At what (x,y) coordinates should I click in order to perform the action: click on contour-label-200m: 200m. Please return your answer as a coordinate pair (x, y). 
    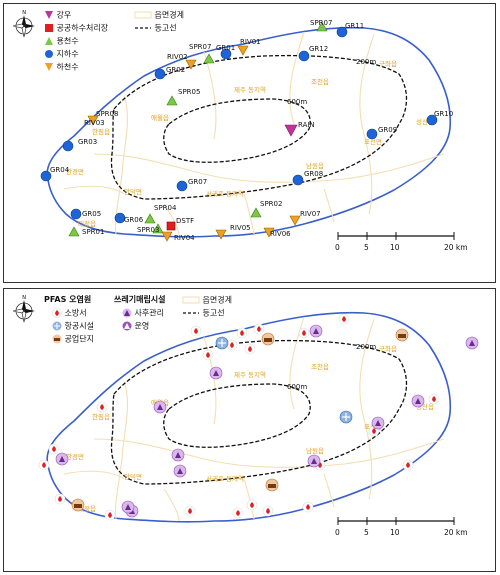
    Looking at the image, I should click on (366, 347).